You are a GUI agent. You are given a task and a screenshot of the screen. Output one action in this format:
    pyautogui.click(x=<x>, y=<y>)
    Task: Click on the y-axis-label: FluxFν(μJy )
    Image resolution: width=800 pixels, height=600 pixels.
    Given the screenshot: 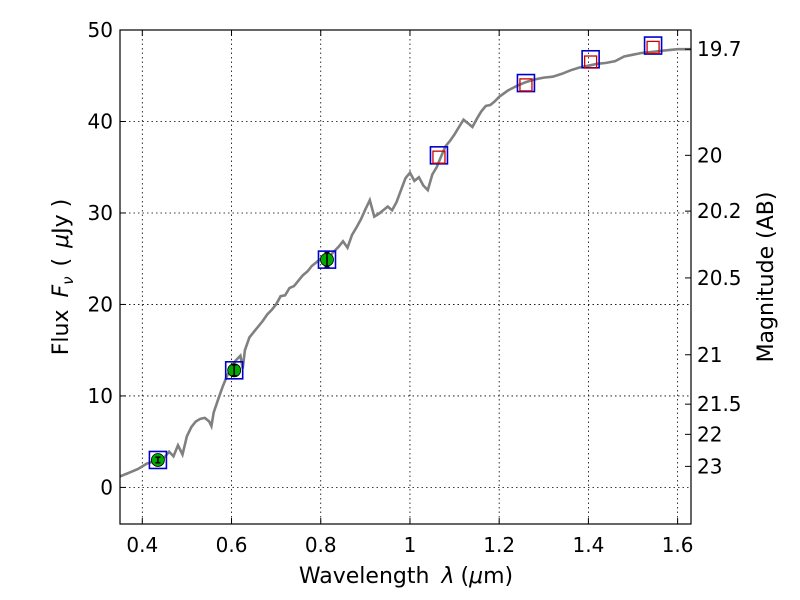 What is the action you would take?
    pyautogui.click(x=63, y=277)
    